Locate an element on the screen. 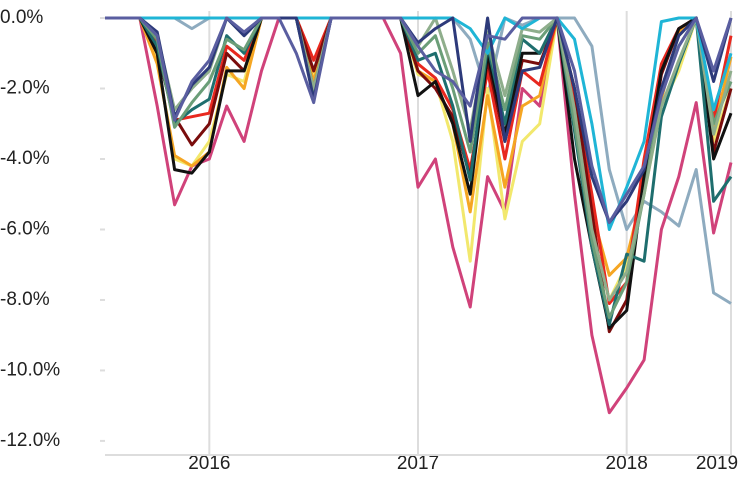  y-tick-label: -12.0% is located at coordinates (30, 440).